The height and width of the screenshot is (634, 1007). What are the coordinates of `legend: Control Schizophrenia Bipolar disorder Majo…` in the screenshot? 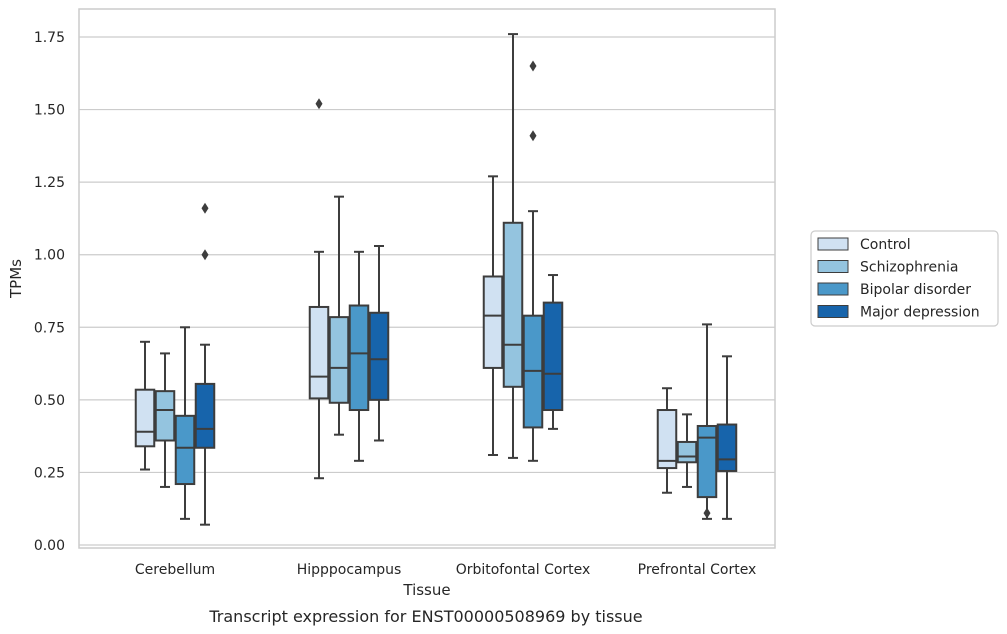 It's located at (904, 278).